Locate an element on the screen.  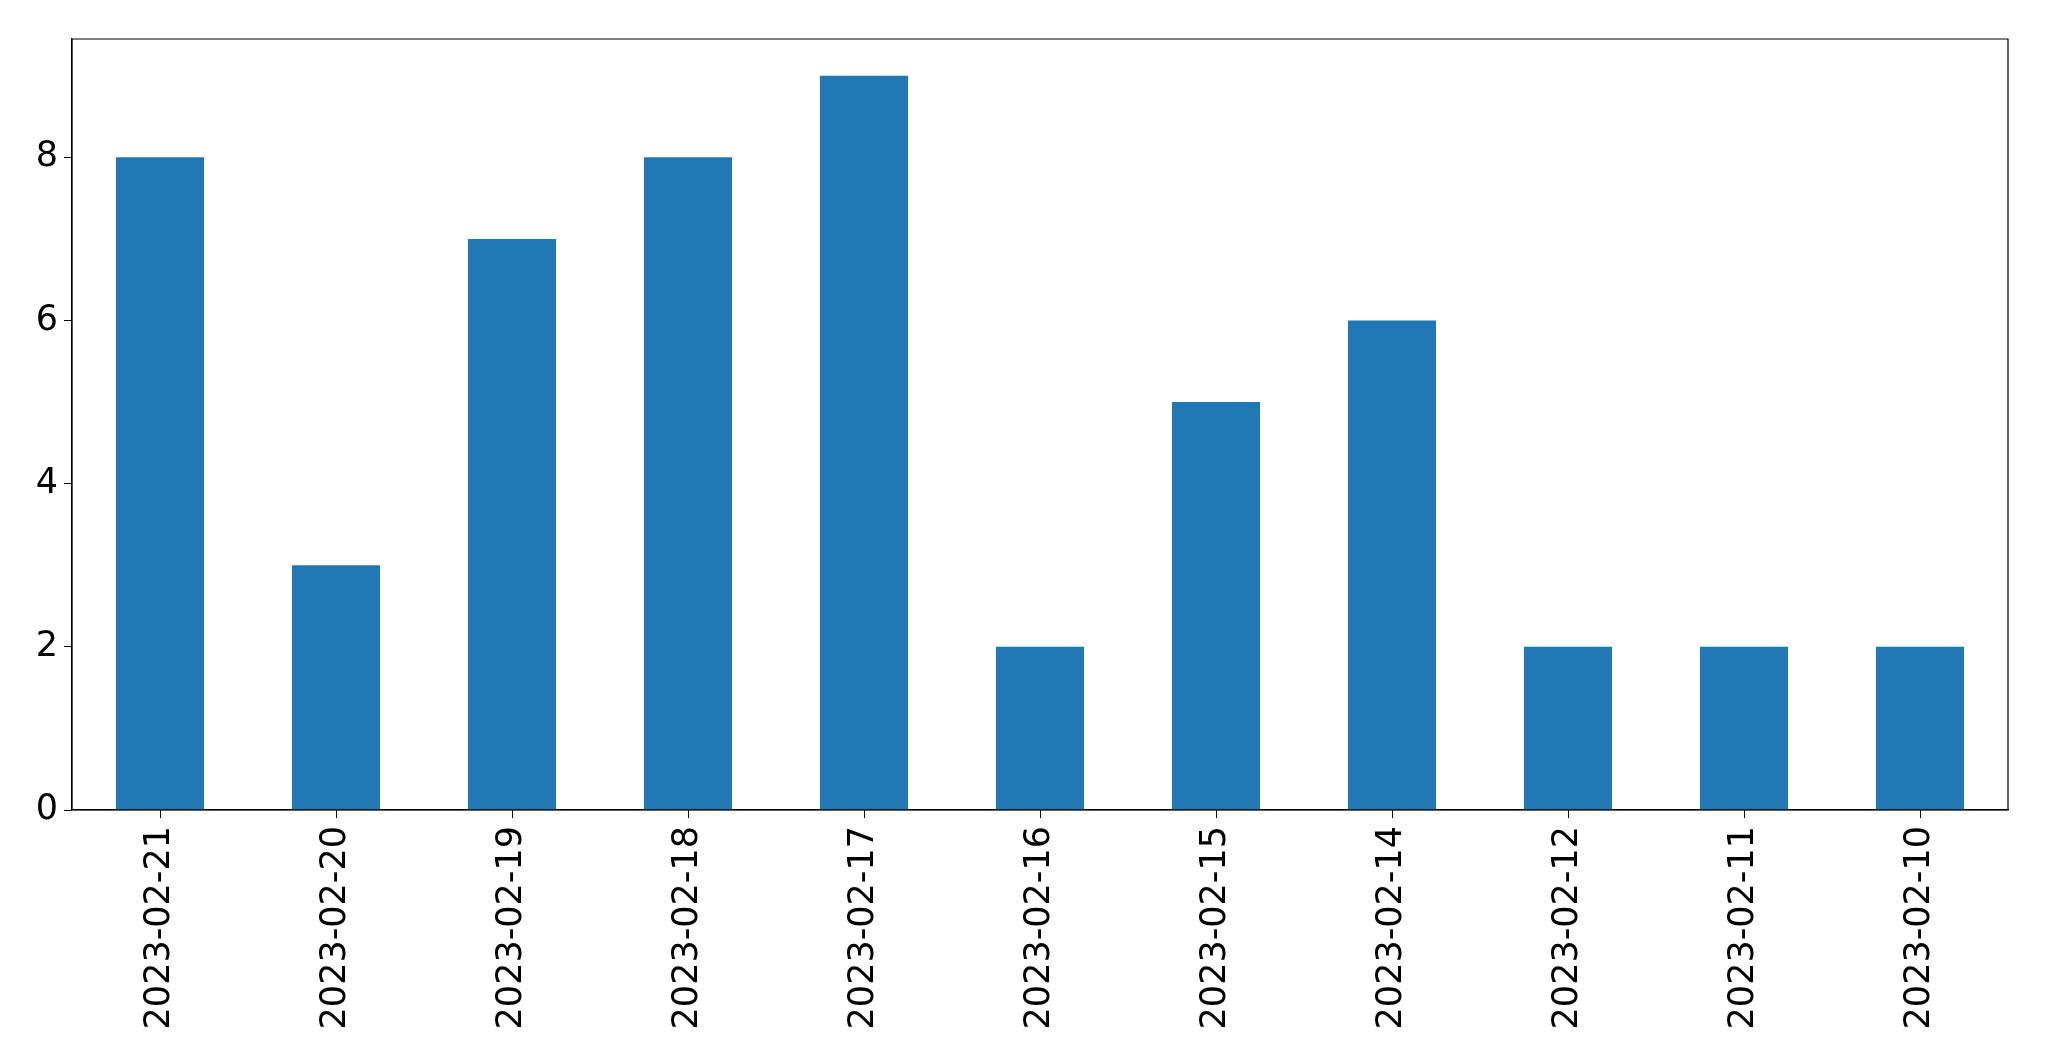
y-tick-label: 2 is located at coordinates (46, 643).